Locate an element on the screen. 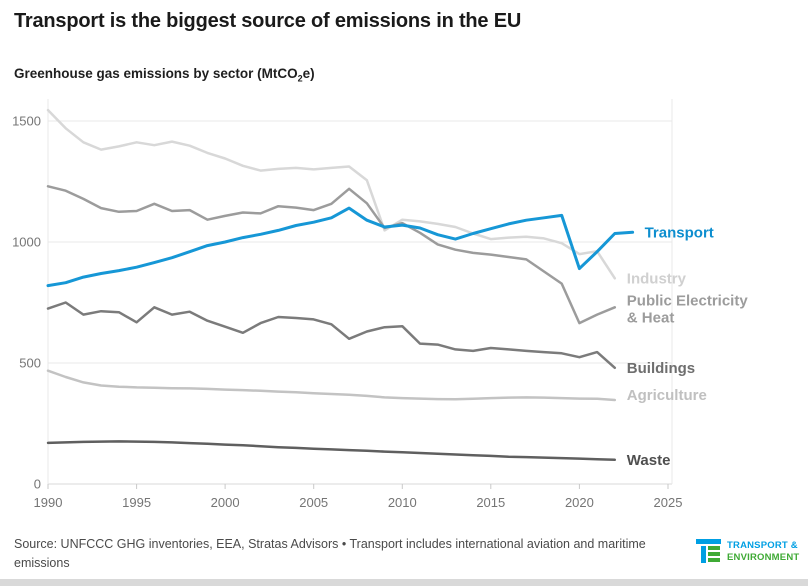 The width and height of the screenshot is (808, 586). series-label-transport: Transport is located at coordinates (679, 232).